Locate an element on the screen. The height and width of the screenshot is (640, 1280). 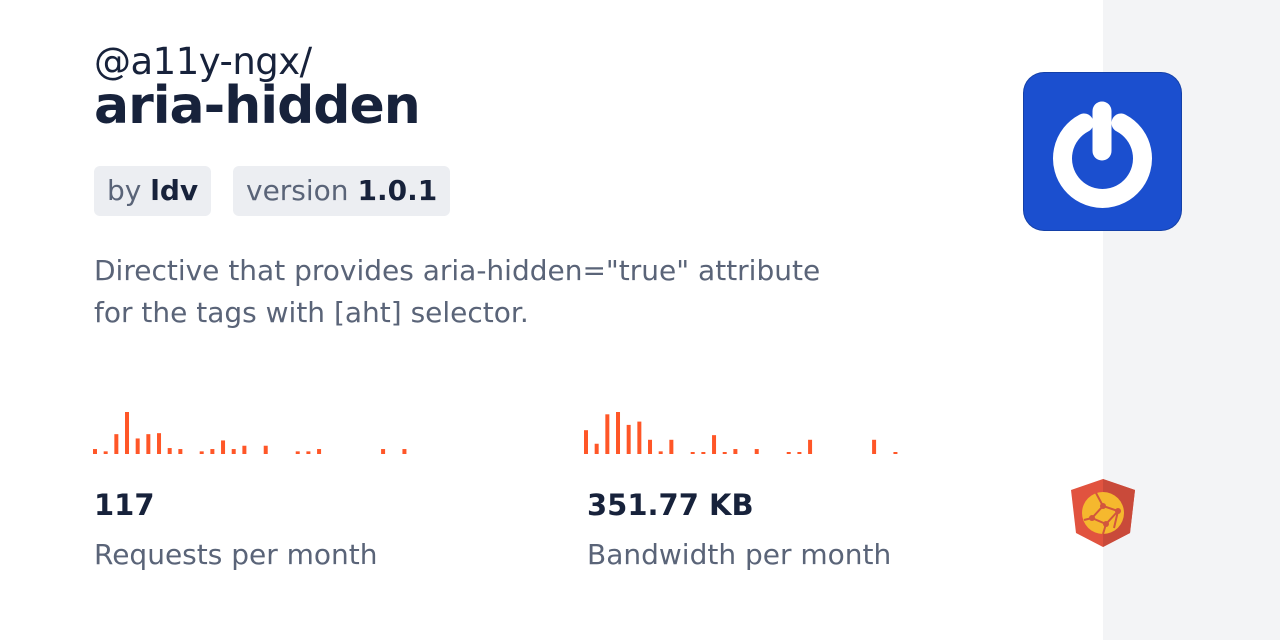
angular-shield-icon is located at coordinates (1103, 513).